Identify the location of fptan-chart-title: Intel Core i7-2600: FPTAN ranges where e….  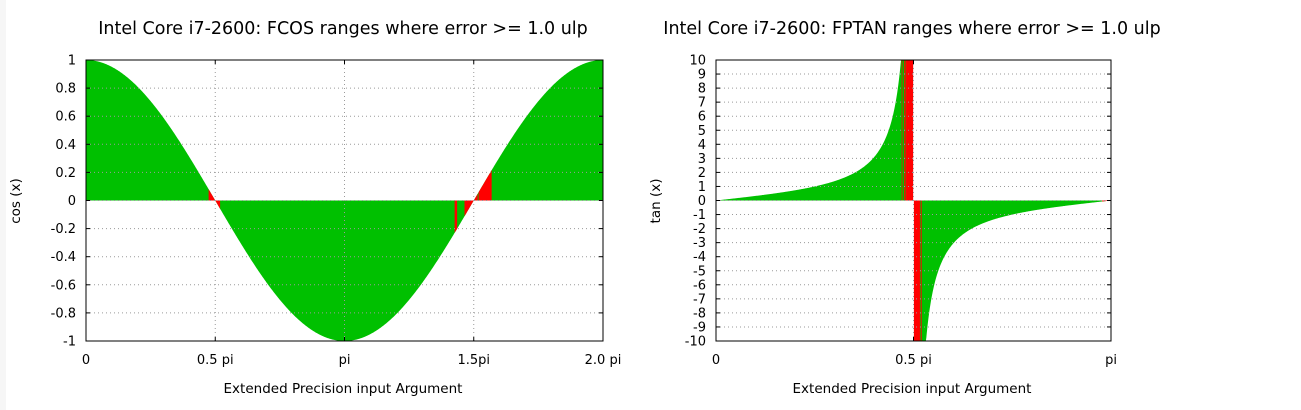
(911, 29).